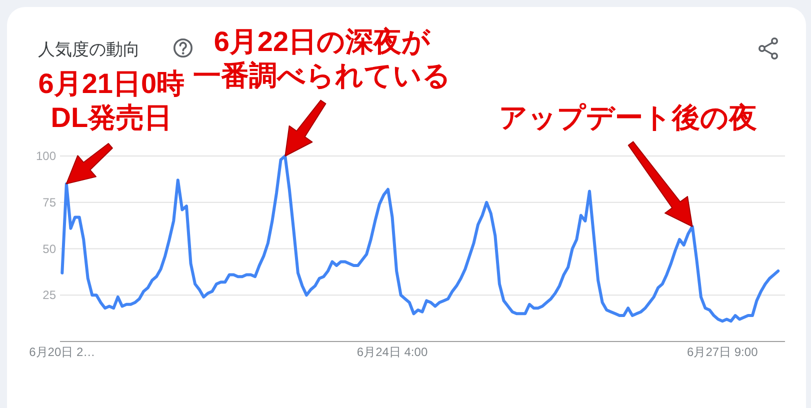 The height and width of the screenshot is (408, 811). I want to click on annotation: 6月21日0時DL発売日, so click(111, 100).